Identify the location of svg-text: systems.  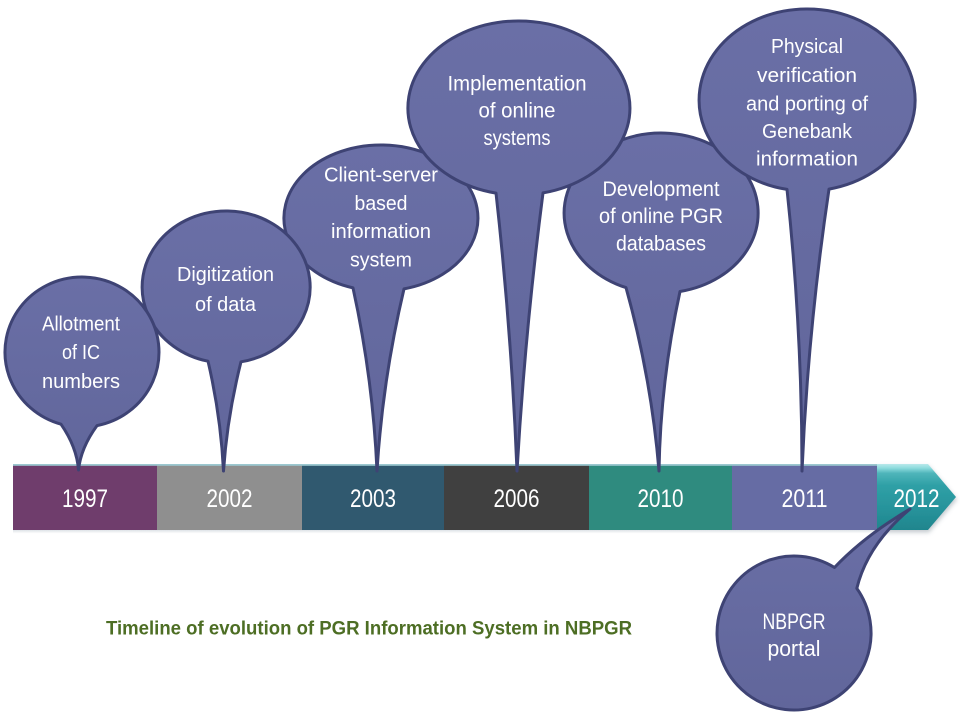
(517, 138).